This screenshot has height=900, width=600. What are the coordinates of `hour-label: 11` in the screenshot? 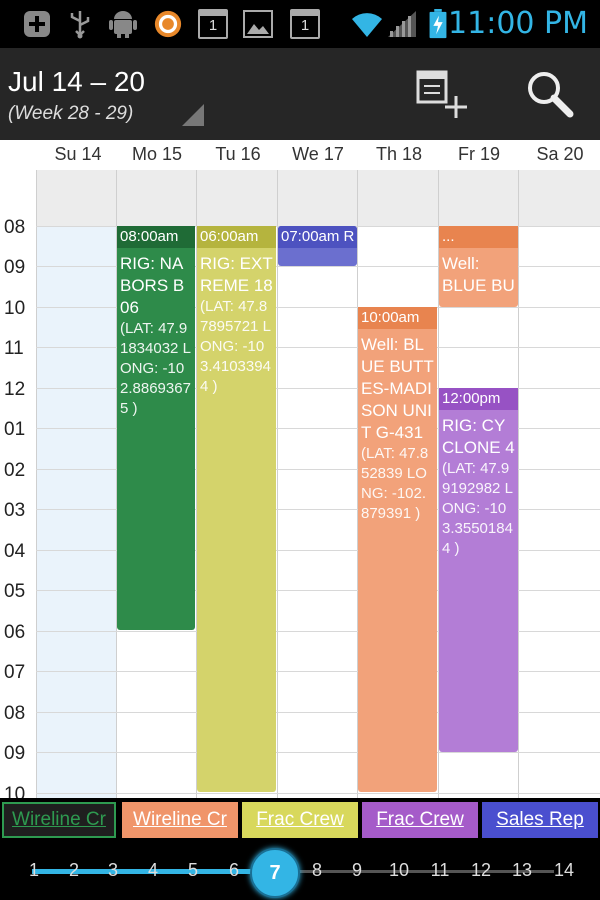 It's located at (14, 348).